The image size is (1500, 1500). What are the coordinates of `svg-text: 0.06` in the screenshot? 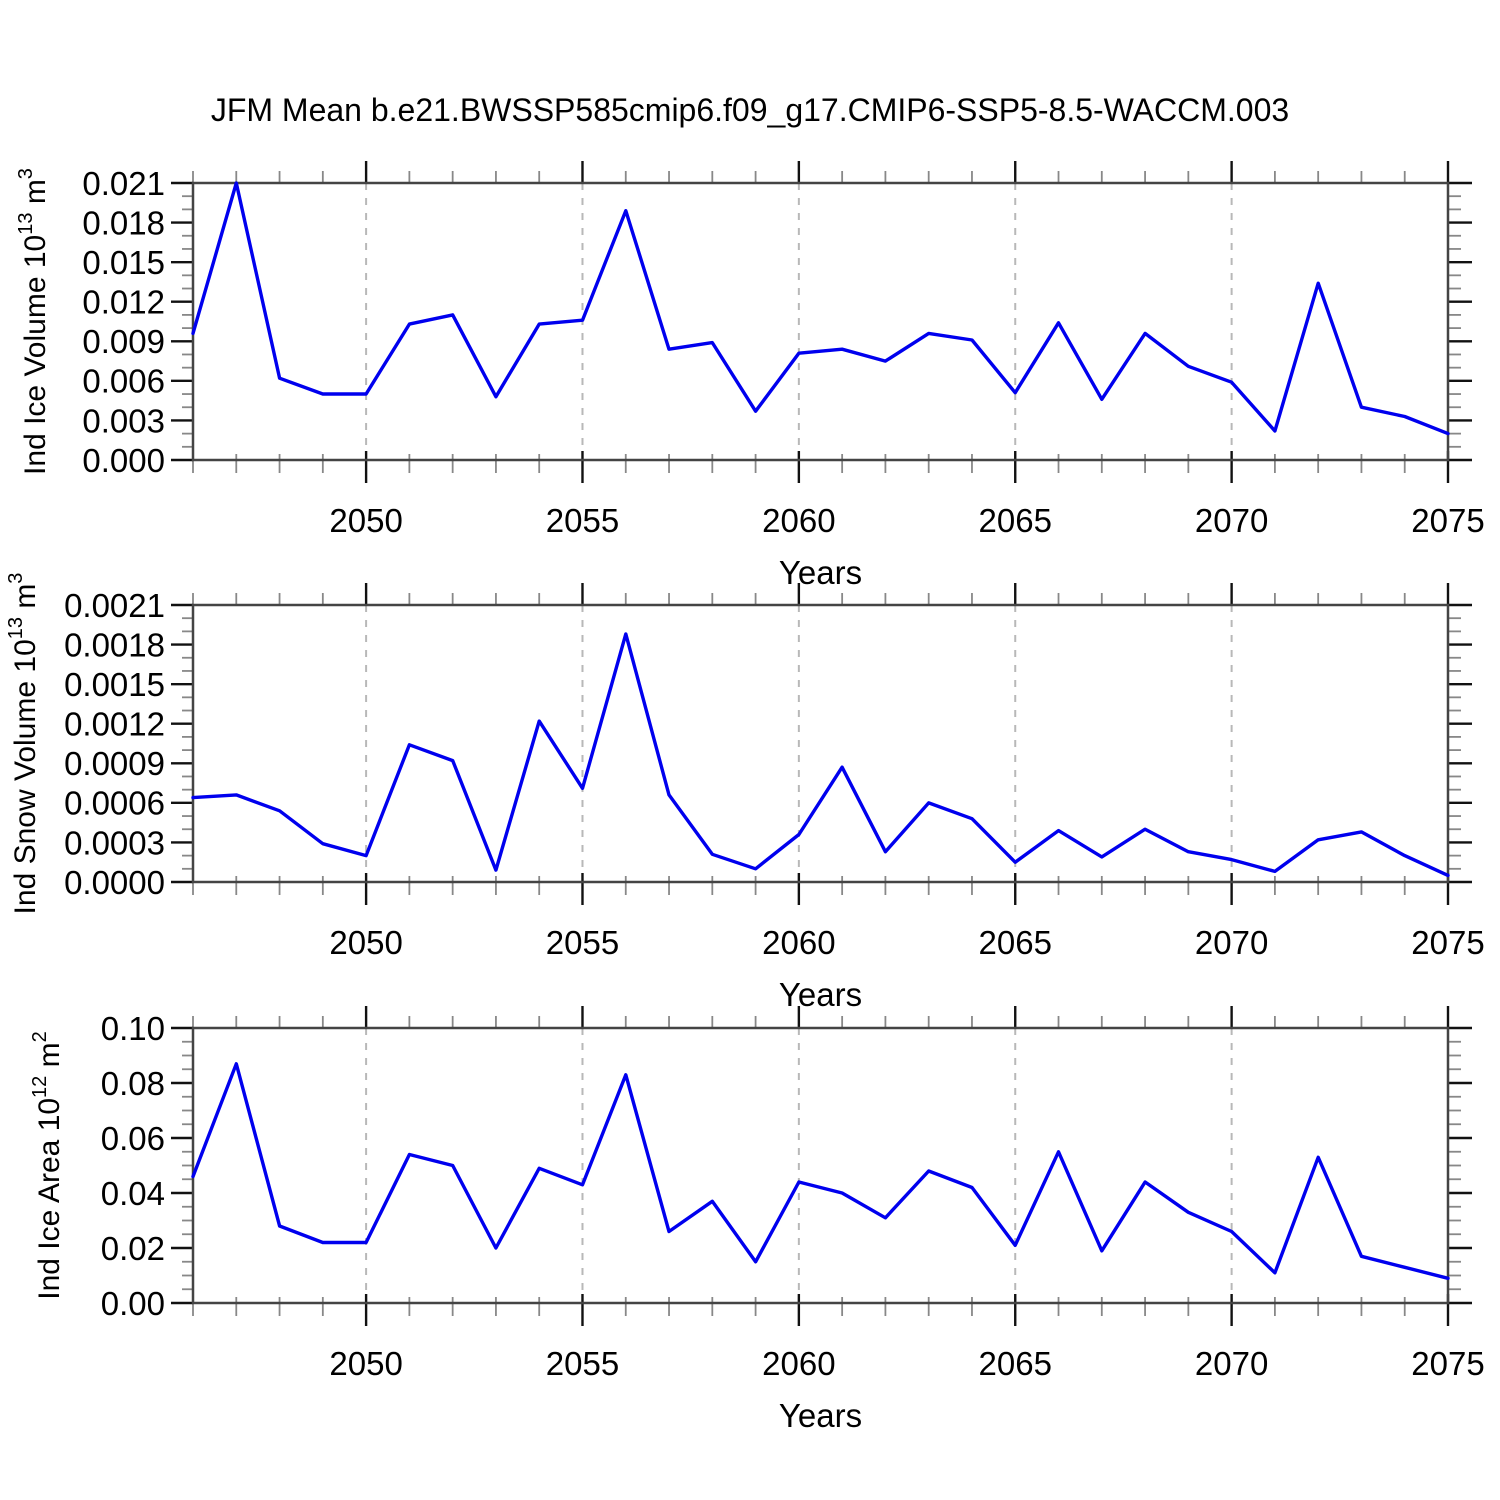 It's located at (133, 1138).